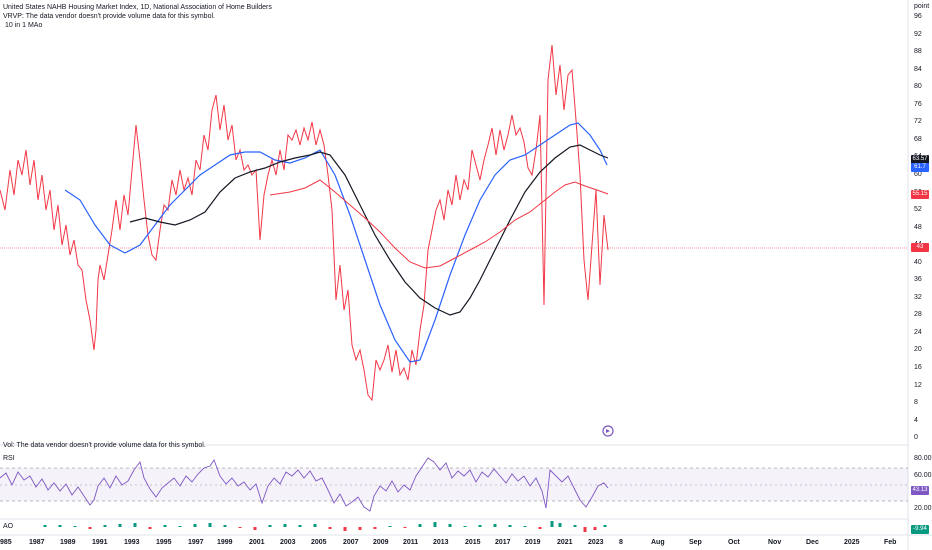 This screenshot has width=932, height=550. I want to click on time-tick: 1987, so click(37, 542).